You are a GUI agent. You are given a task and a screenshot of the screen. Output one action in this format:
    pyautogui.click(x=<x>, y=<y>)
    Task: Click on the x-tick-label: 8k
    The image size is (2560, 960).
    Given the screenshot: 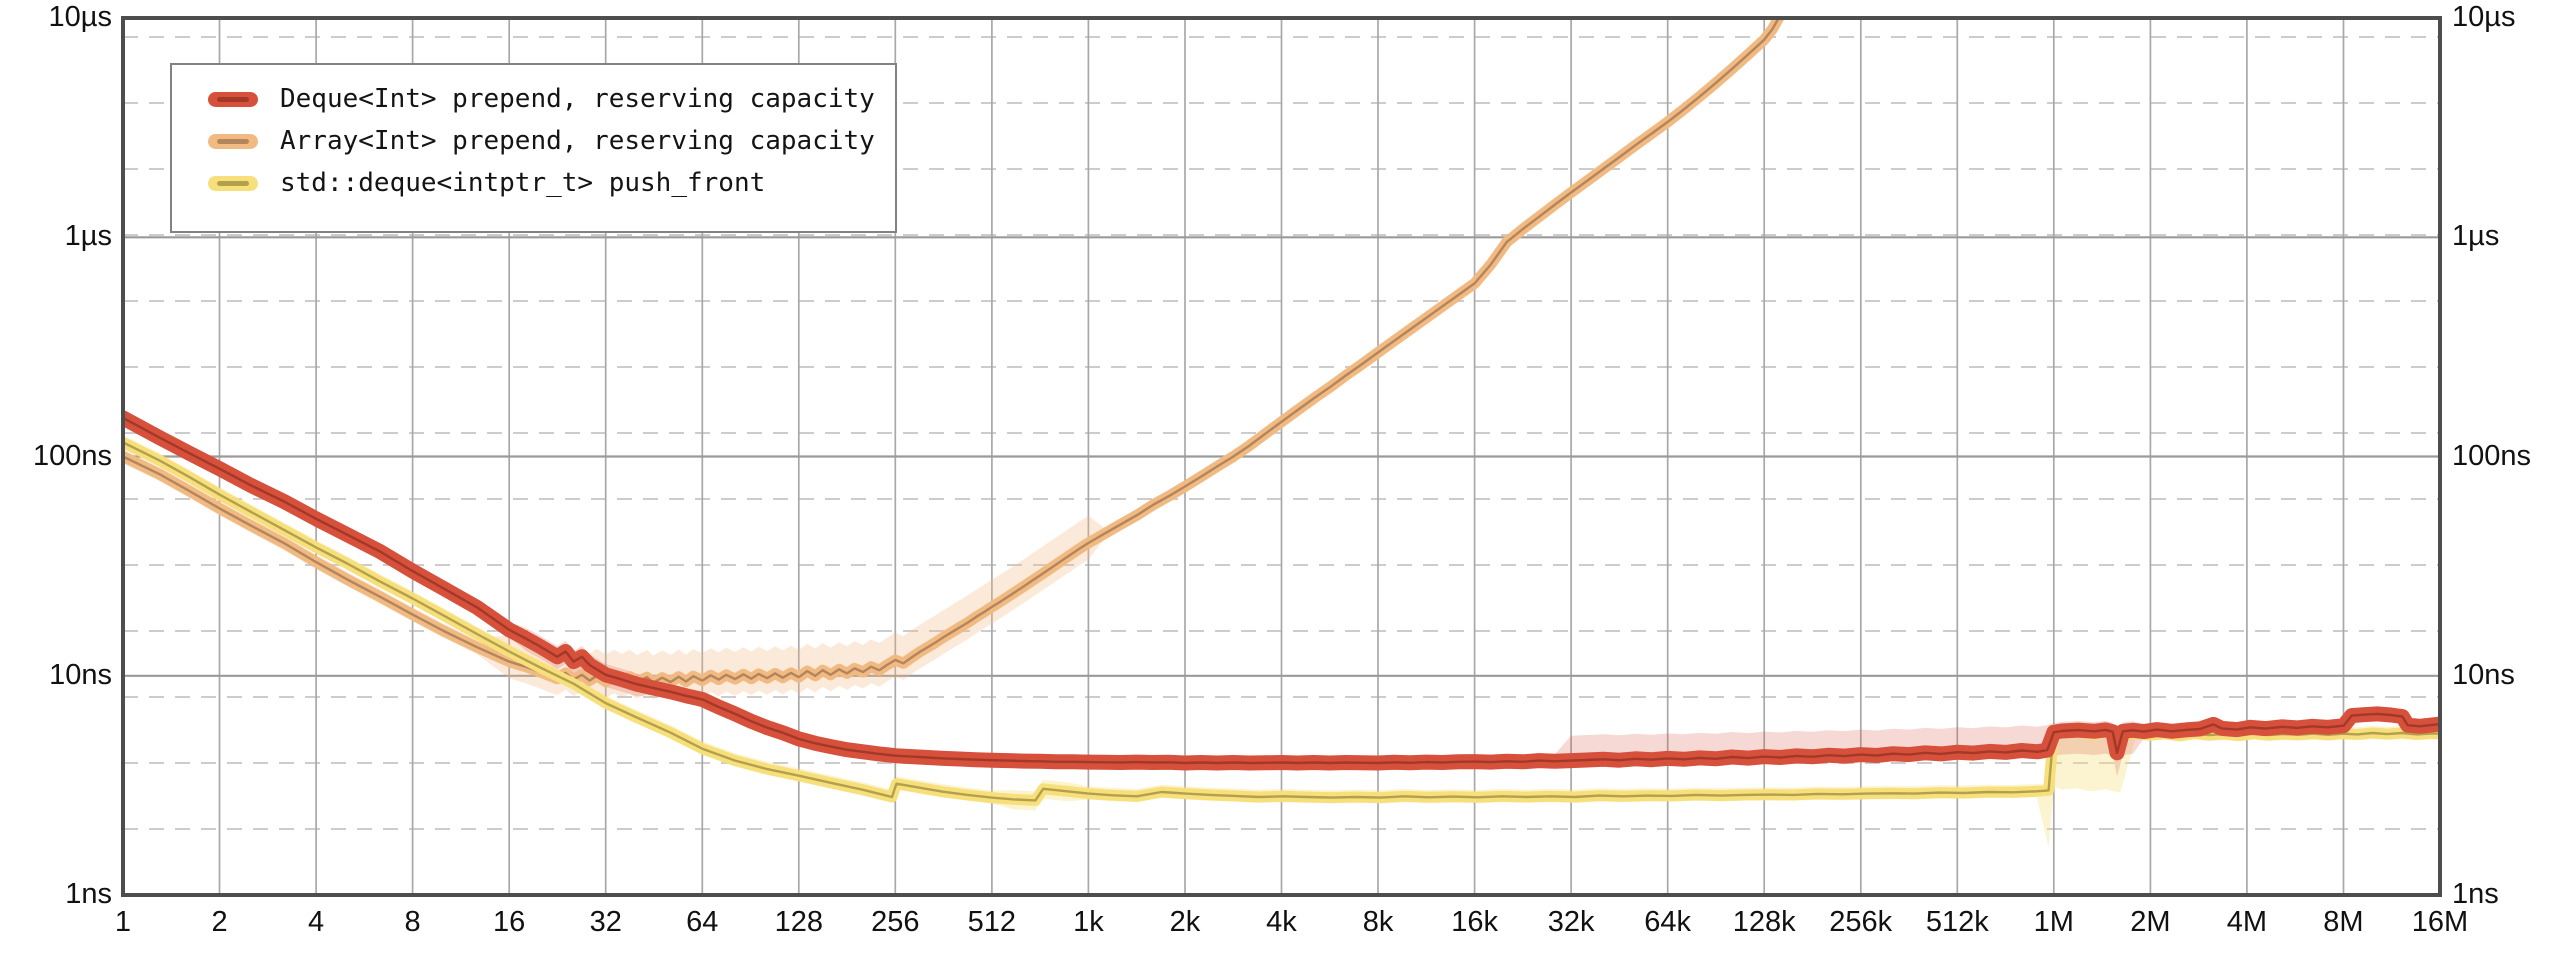 What is the action you would take?
    pyautogui.click(x=1378, y=922)
    